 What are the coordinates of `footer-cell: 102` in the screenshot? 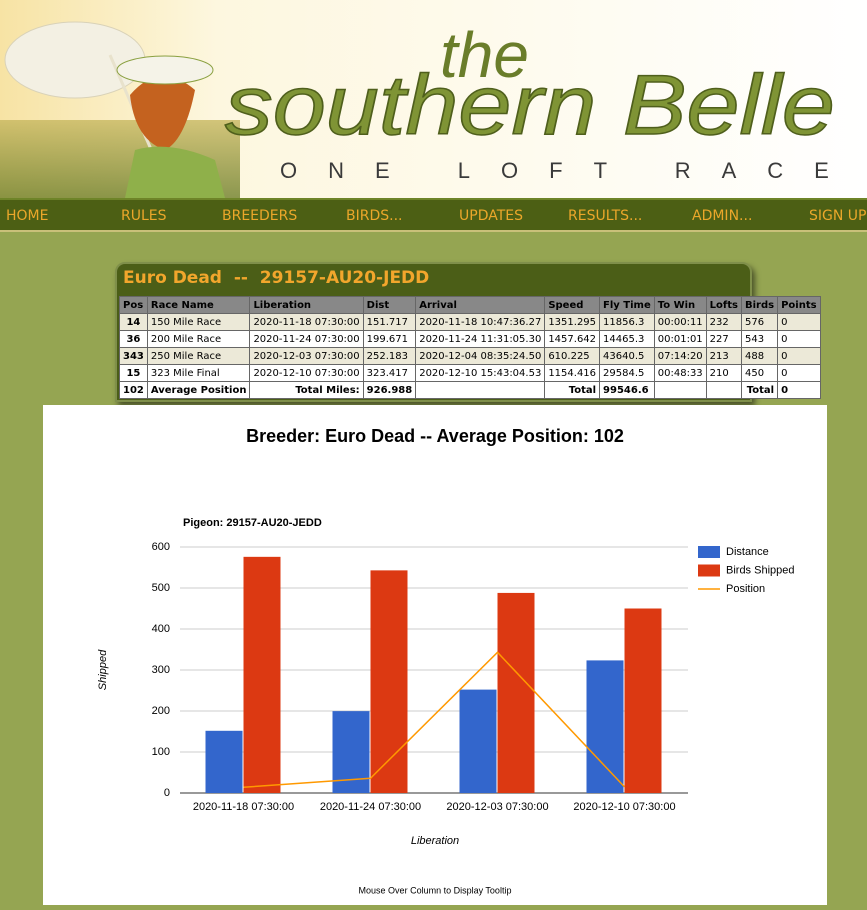 It's located at (133, 390).